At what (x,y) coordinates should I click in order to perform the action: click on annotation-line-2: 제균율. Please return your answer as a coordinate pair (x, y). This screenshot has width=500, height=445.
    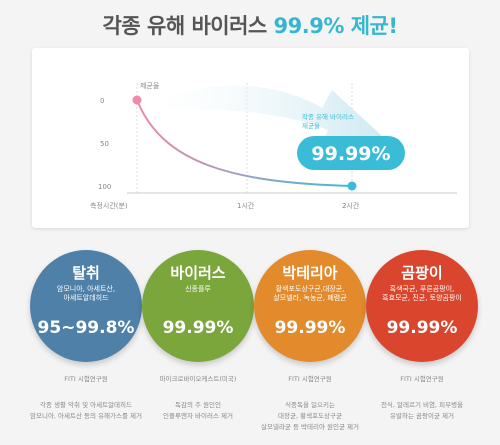
    Looking at the image, I should click on (311, 126).